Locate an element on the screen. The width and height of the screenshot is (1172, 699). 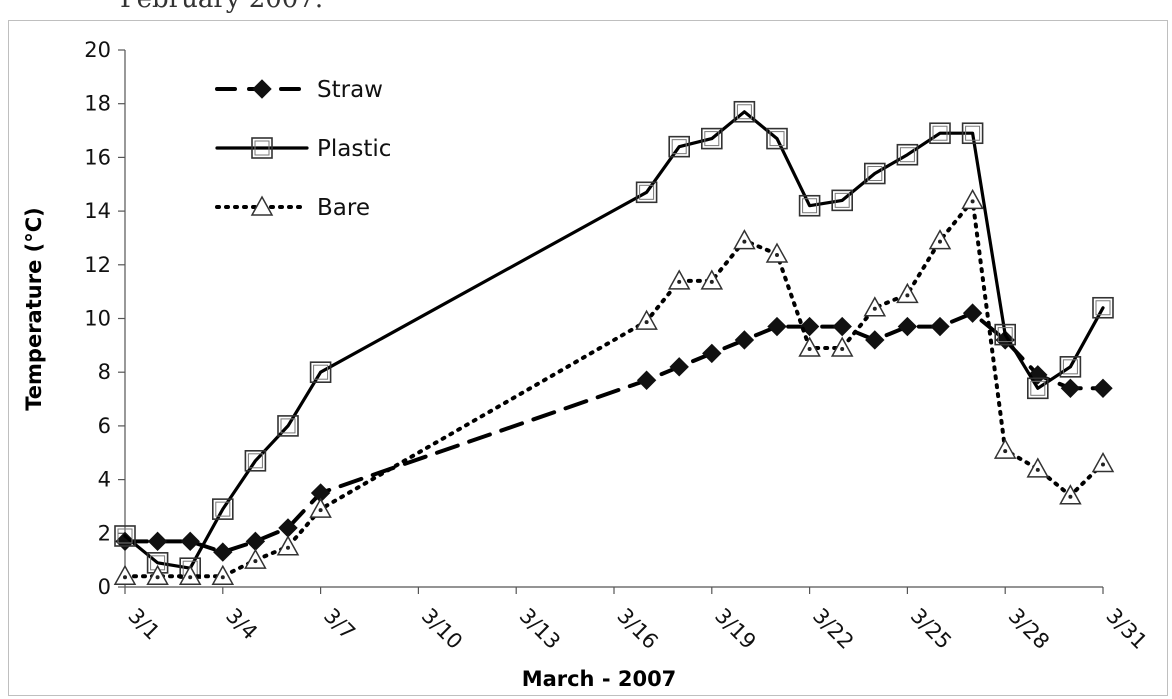
legend-label: Bare is located at coordinates (343, 208).